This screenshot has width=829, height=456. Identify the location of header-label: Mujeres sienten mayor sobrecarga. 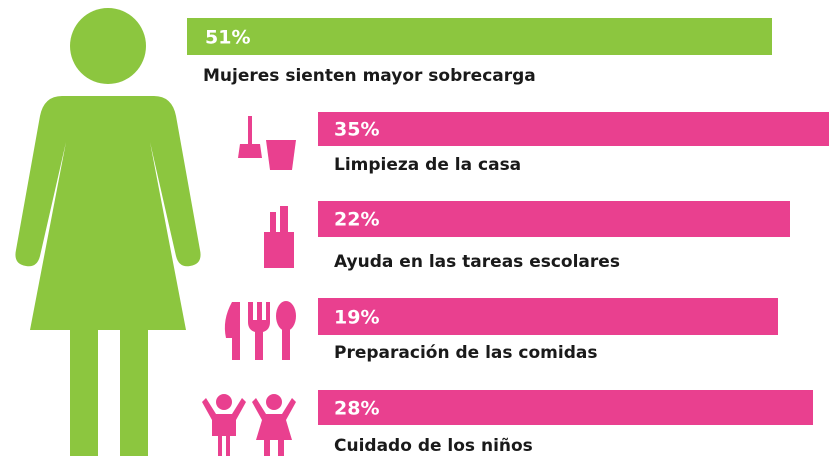
(369, 76).